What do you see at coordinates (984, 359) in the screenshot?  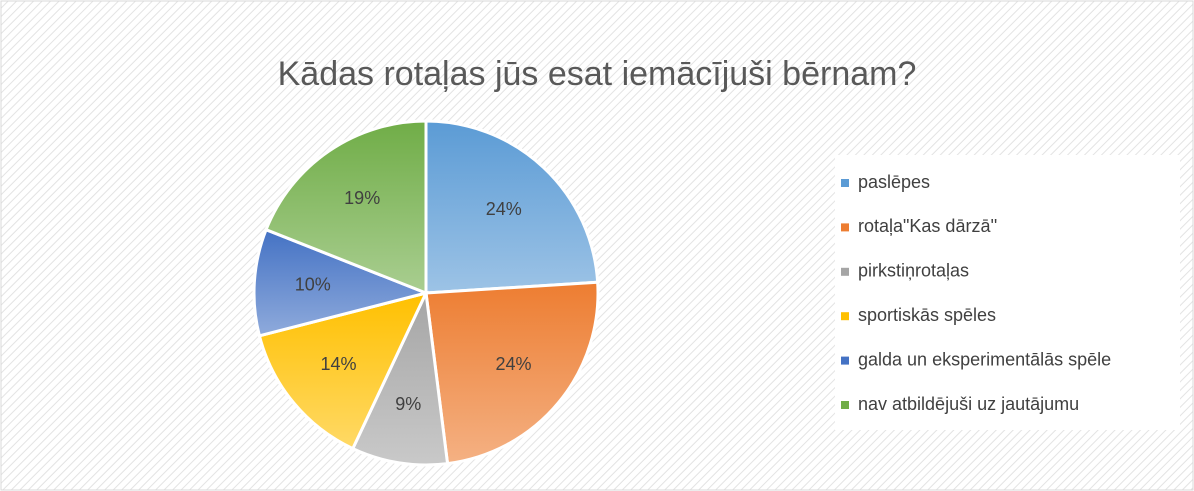 I see `legend-label: galda un eksperimentālās spēle` at bounding box center [984, 359].